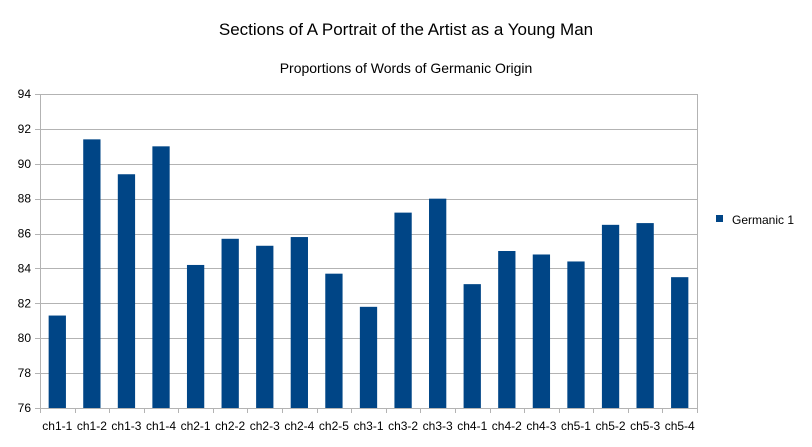 This screenshot has width=812, height=447. I want to click on y-tick-label: 86, so click(25, 234).